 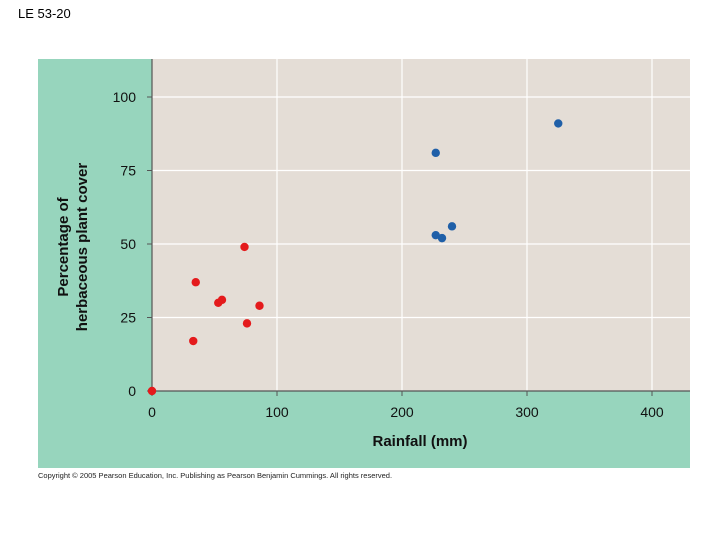 I want to click on y-tick-label: 75, so click(x=128, y=171).